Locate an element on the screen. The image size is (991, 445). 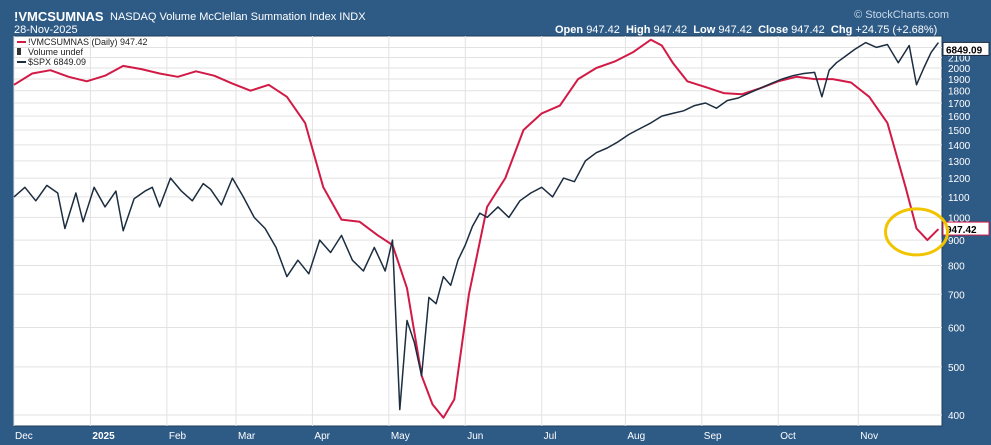
y-tick-label: 1900 is located at coordinates (959, 80).